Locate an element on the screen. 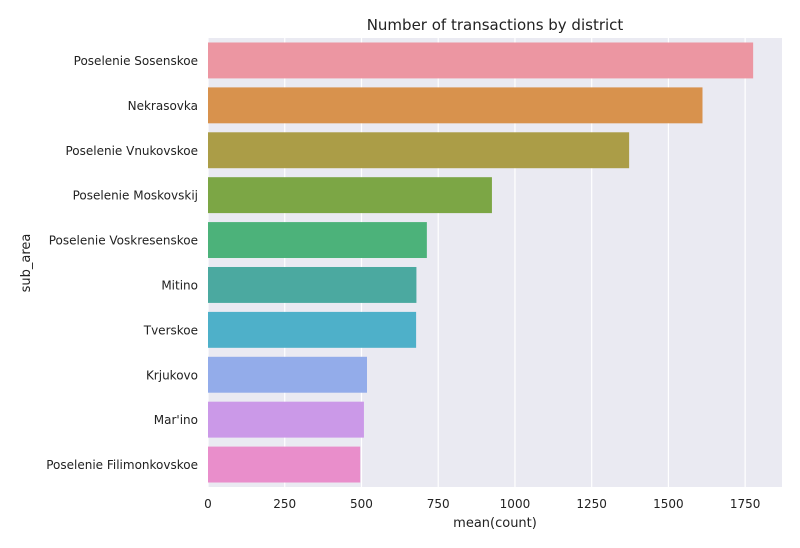 The height and width of the screenshot is (548, 800). x-tick-label: 0 is located at coordinates (208, 504).